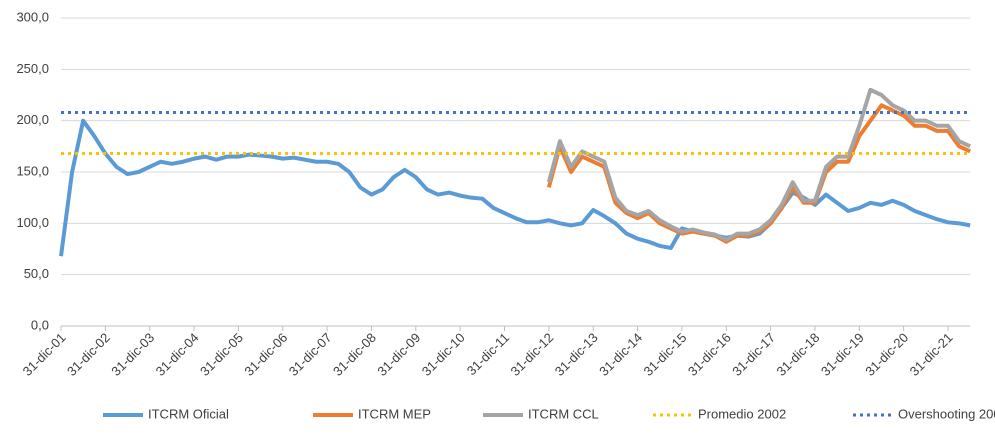 This screenshot has height=441, width=995. Describe the element at coordinates (620, 354) in the screenshot. I see `x-tick-label: 31-dic-14` at that location.